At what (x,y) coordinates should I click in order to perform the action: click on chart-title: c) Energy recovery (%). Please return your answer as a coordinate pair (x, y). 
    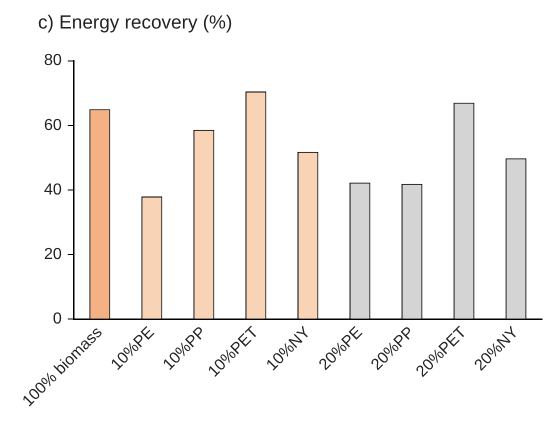
    Looking at the image, I should click on (135, 23).